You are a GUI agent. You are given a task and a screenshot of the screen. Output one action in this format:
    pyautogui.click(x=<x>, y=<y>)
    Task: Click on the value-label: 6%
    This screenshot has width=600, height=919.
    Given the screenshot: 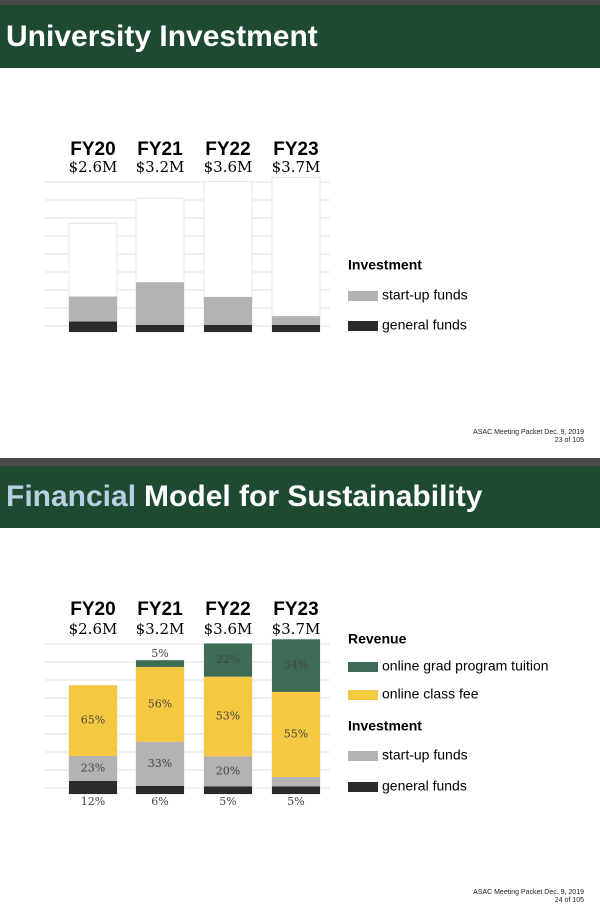 What is the action you would take?
    pyautogui.click(x=159, y=801)
    